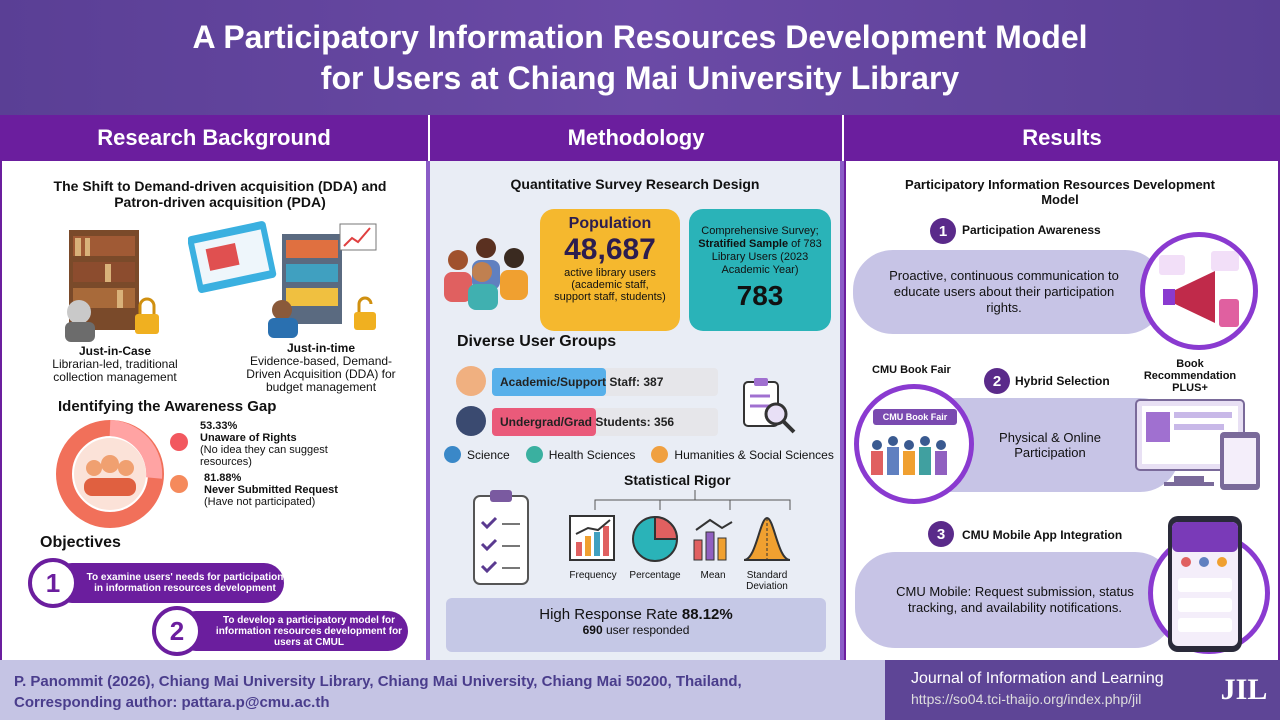  What do you see at coordinates (53, 583) in the screenshot?
I see `objective-1-number: 1` at bounding box center [53, 583].